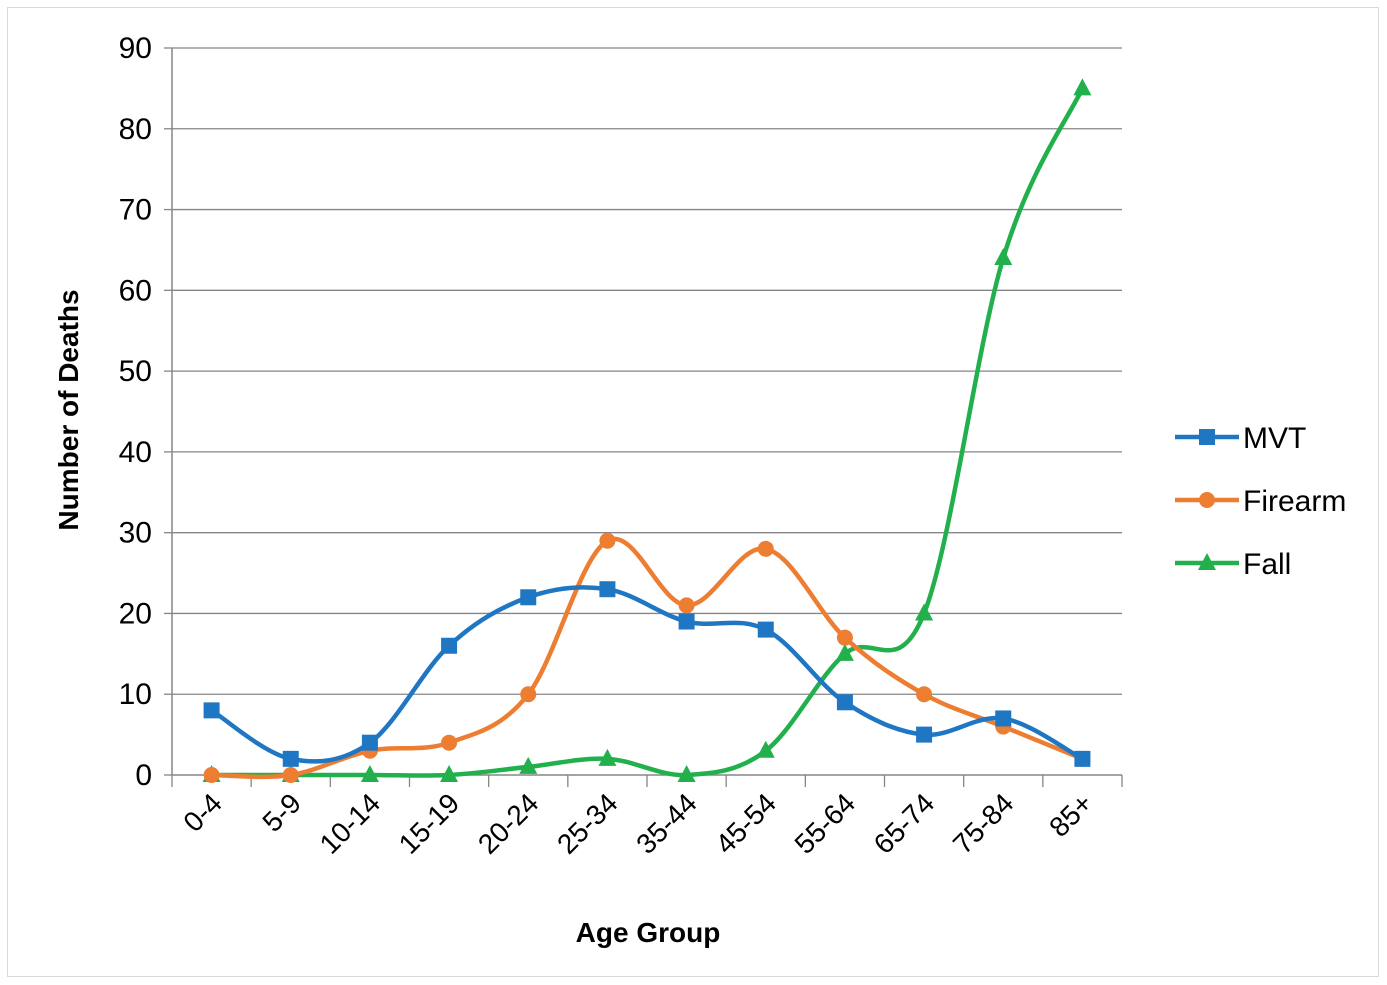  I want to click on x-tick-label: 65-74, so click(904, 823).